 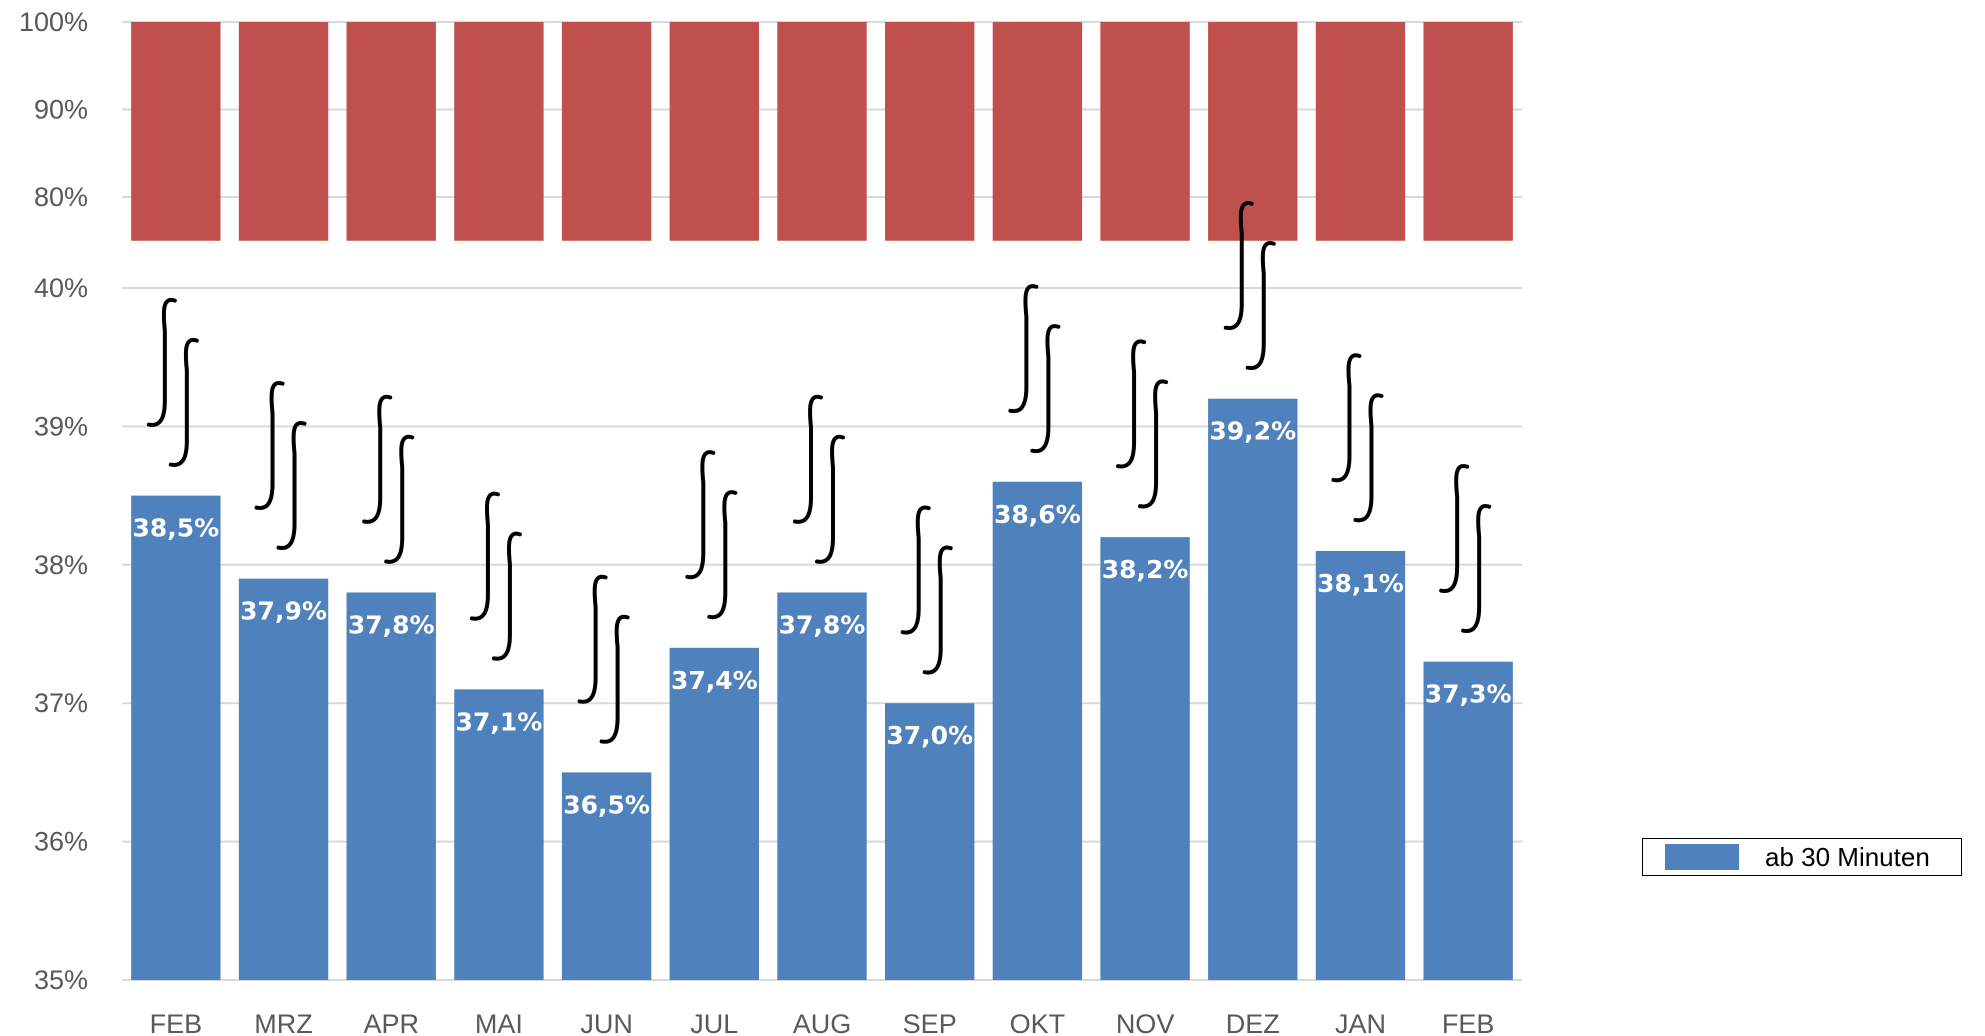 I want to click on x-tick-label: AUG, so click(x=822, y=1022).